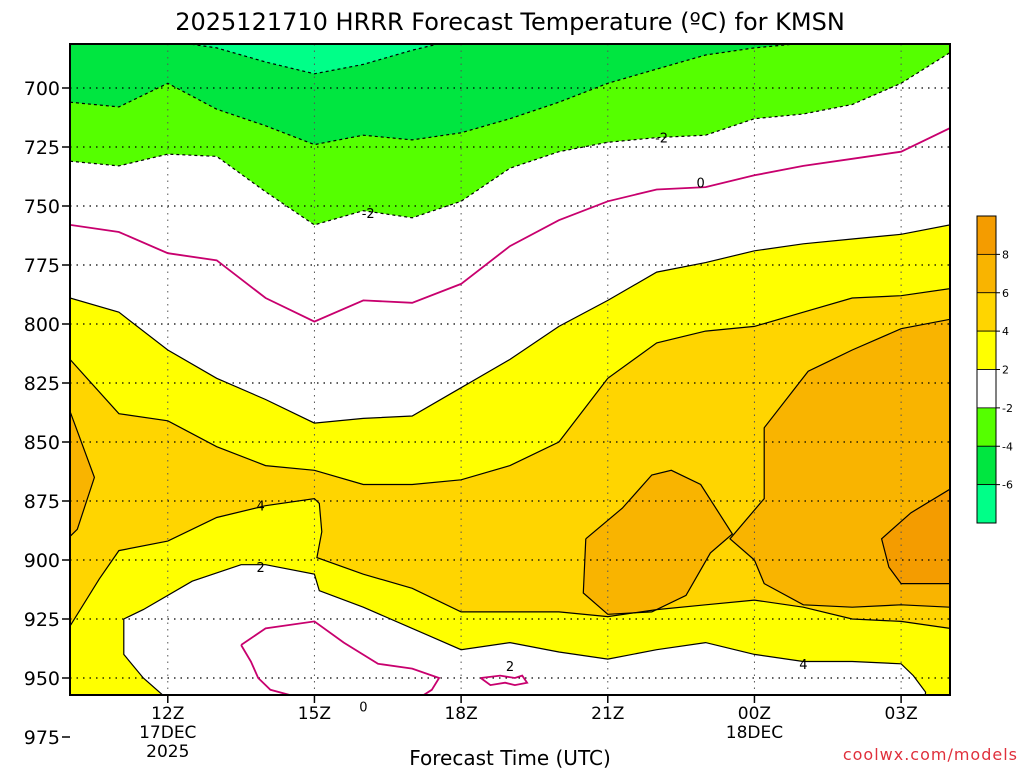 The height and width of the screenshot is (768, 1024). Describe the element at coordinates (314, 714) in the screenshot. I see `x-tick-label-15Z: 15Z` at that location.